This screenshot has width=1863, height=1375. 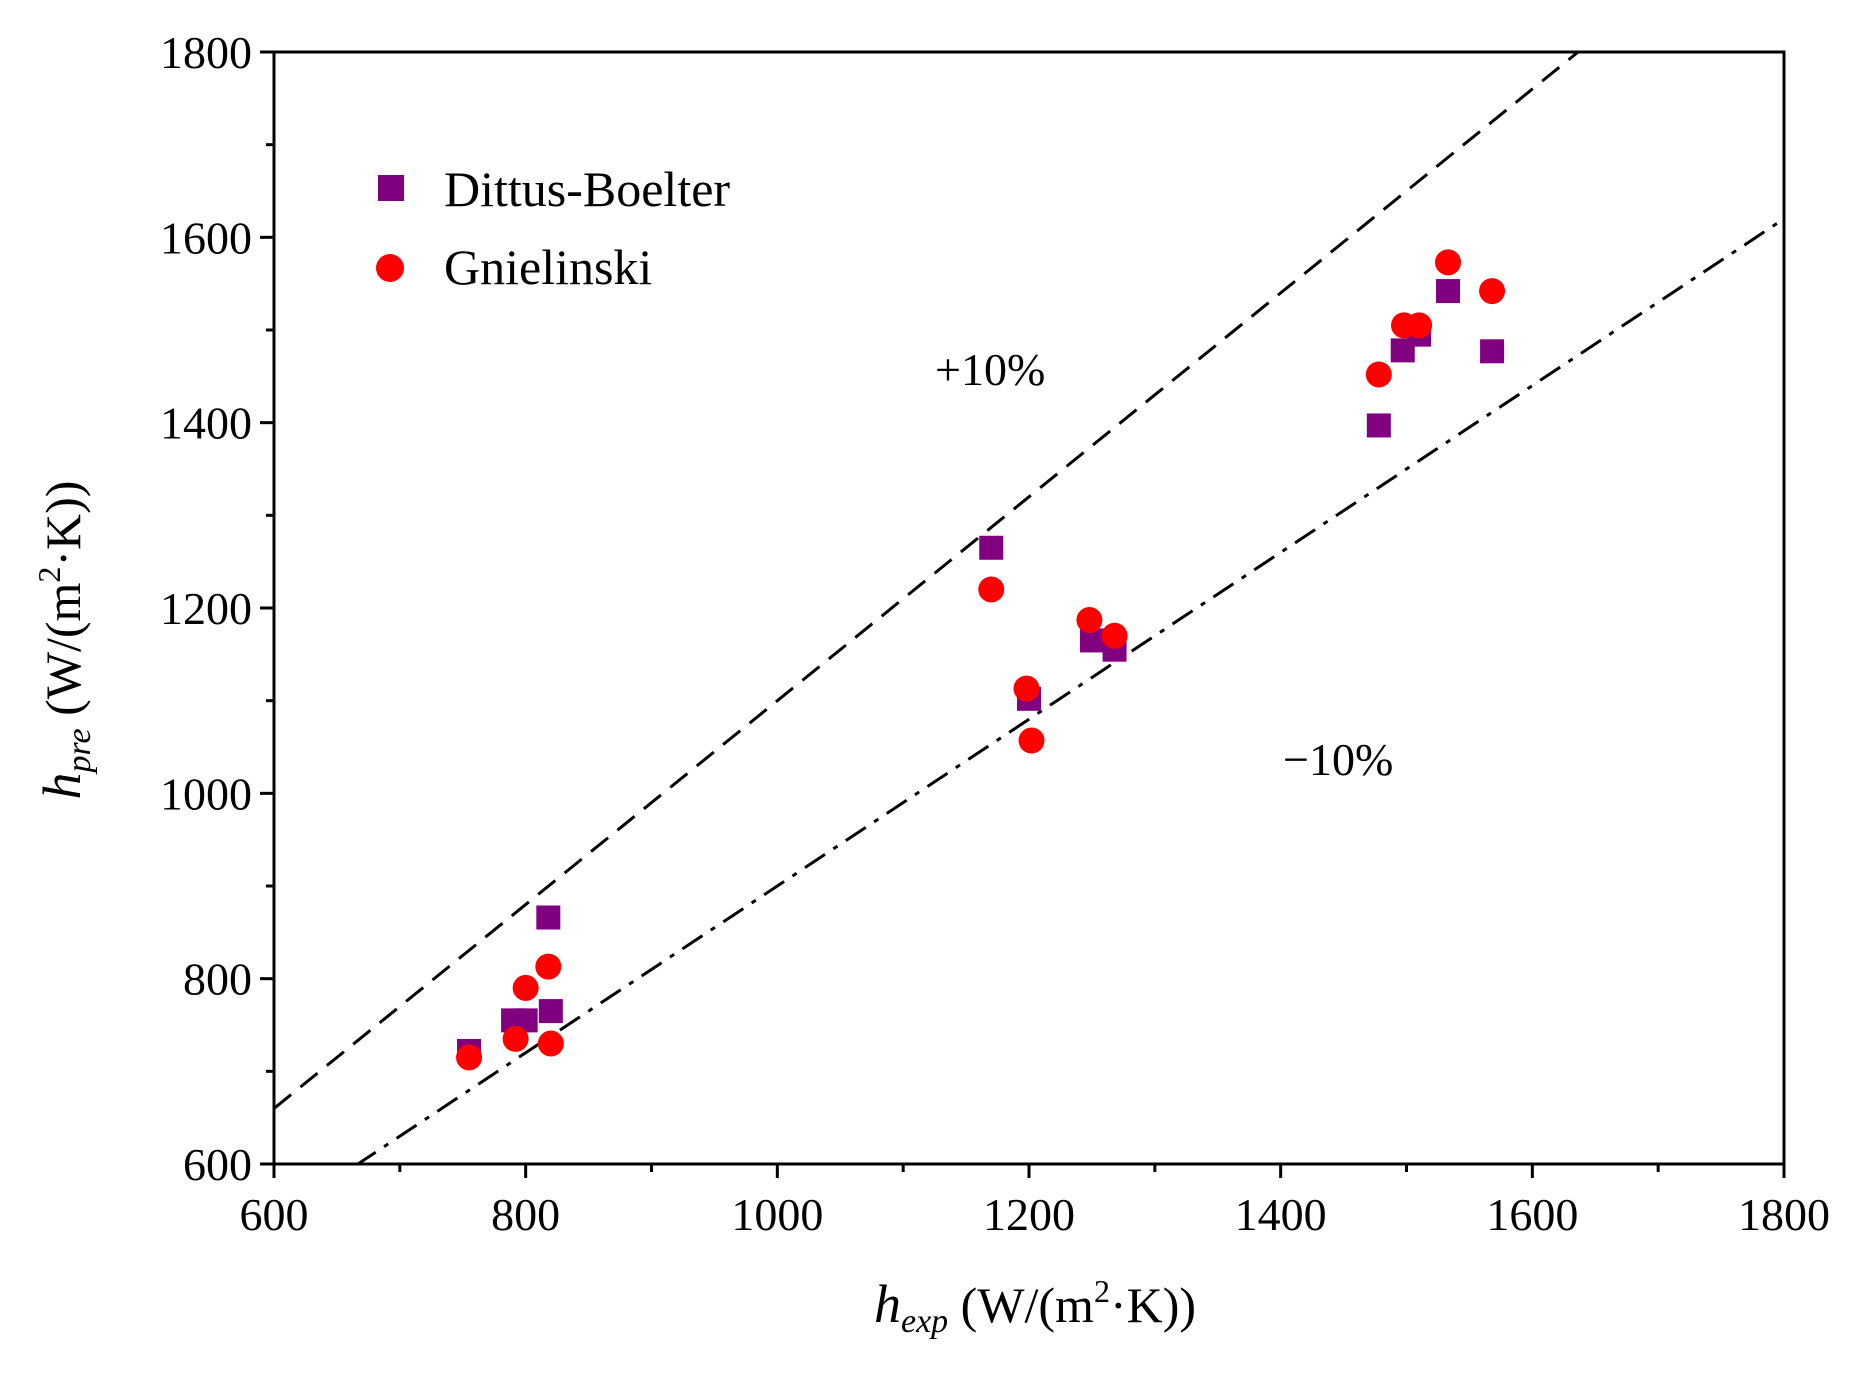 I want to click on y-tick-label: 1600, so click(x=206, y=237).